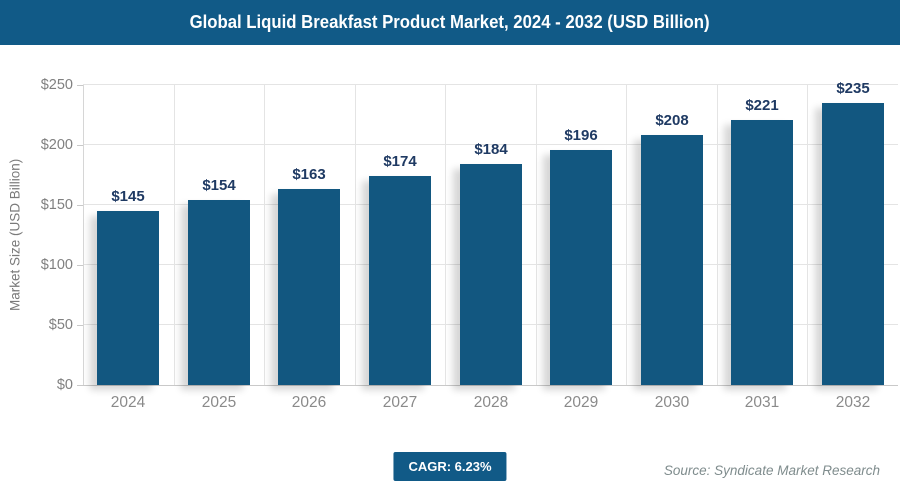 This screenshot has height=500, width=900. Describe the element at coordinates (64, 385) in the screenshot. I see `y-tick-label: $0` at that location.